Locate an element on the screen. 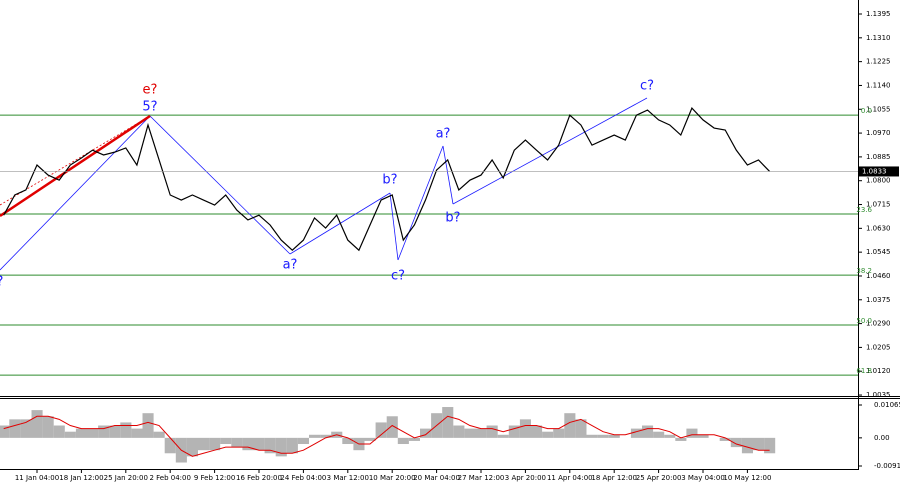 The image size is (900, 485). level-label: 38.2 is located at coordinates (864, 271).